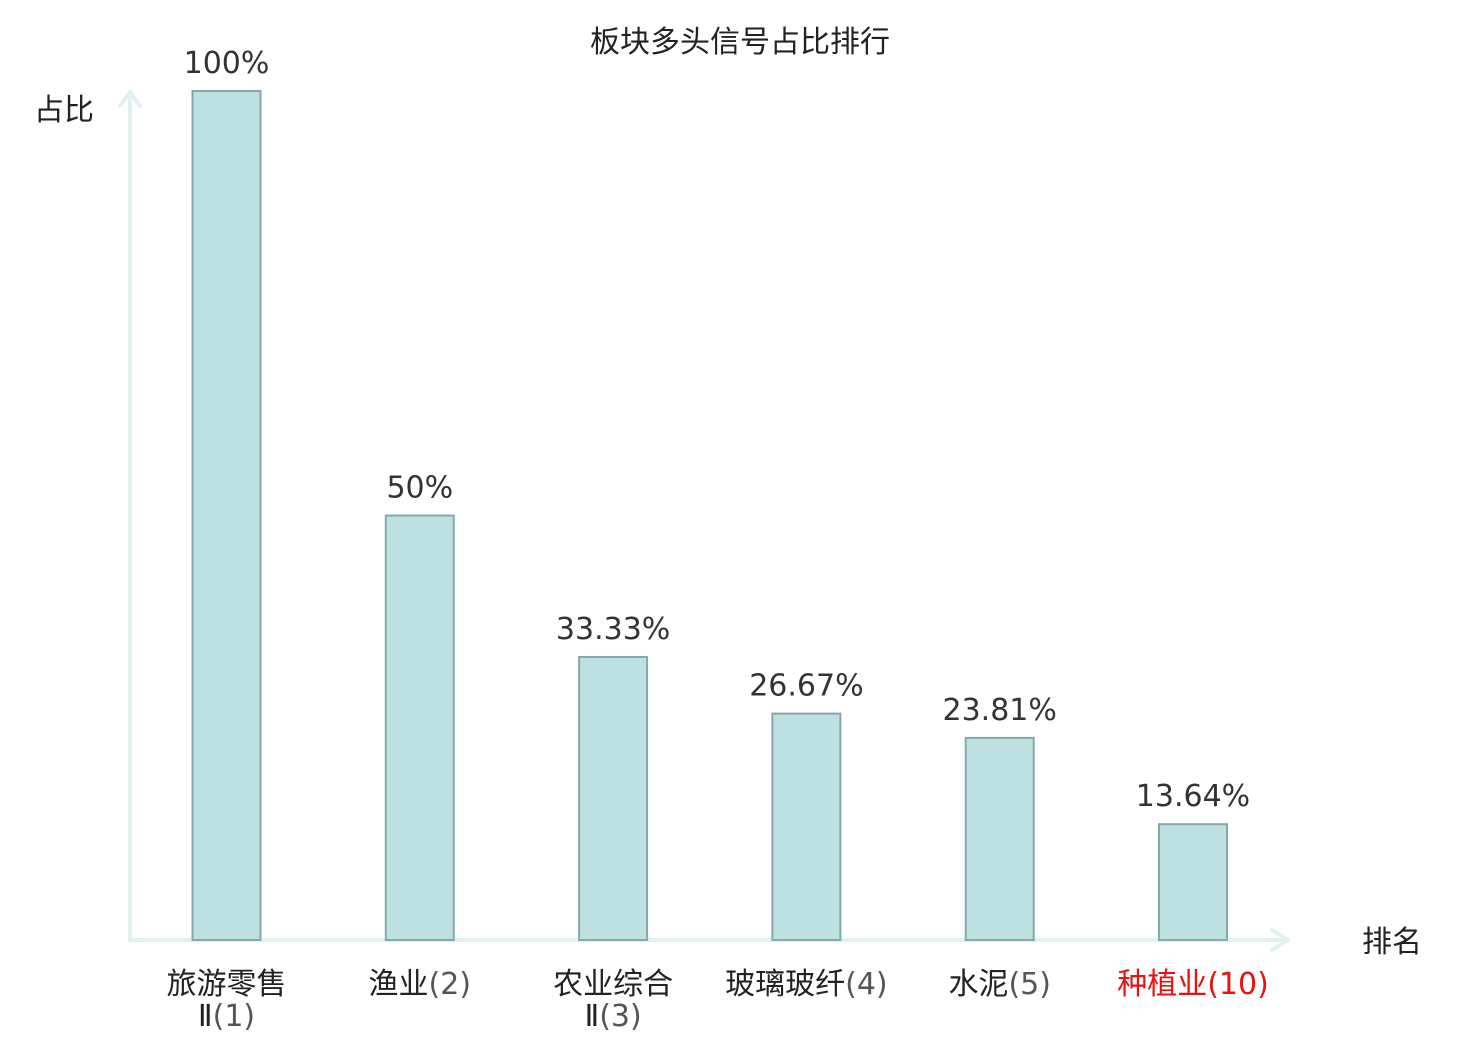 This screenshot has width=1480, height=1040. I want to click on chart-title: 板块多头信号占比排行, so click(740, 42).